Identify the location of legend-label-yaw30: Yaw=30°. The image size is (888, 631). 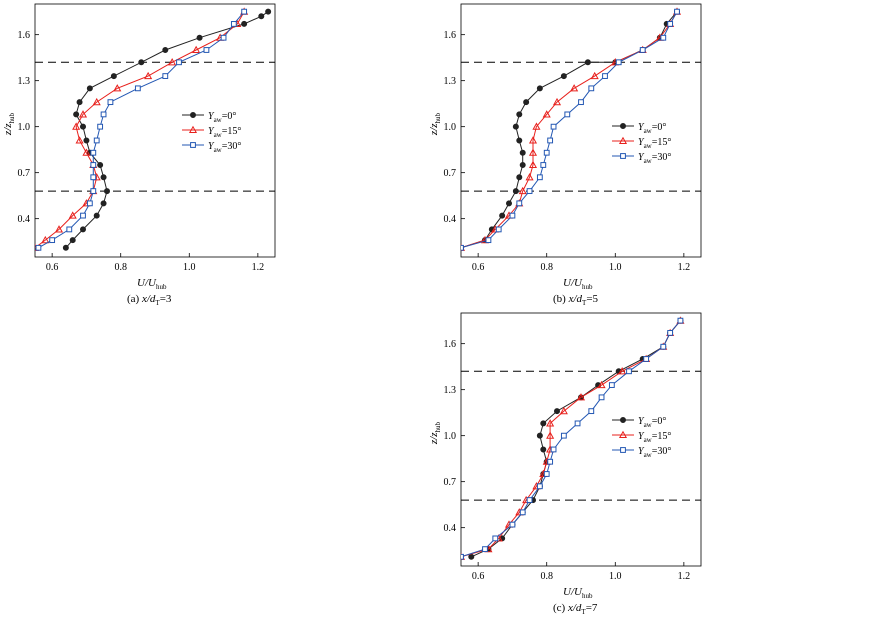
(654, 452).